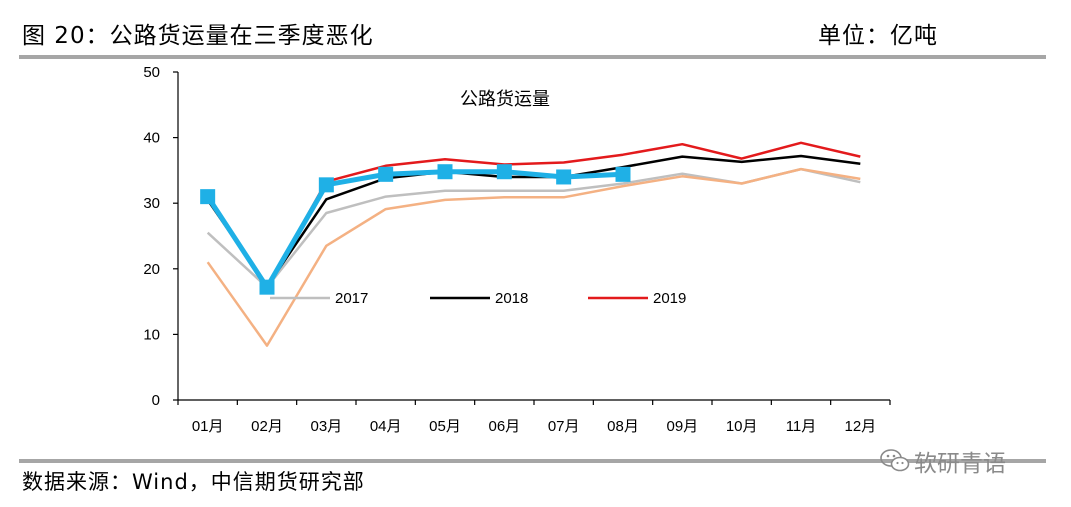 Image resolution: width=1071 pixels, height=507 pixels. I want to click on legend-label-2017: 2017, so click(351, 298).